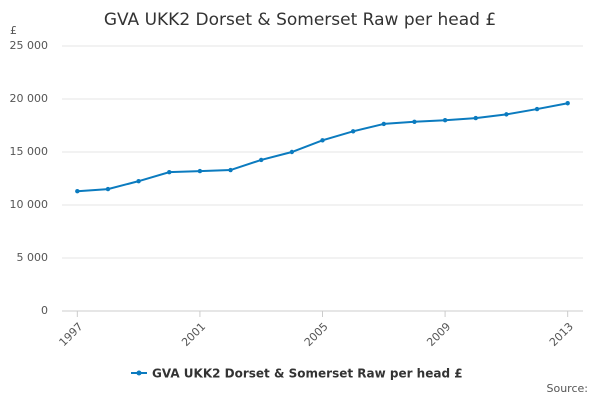 The width and height of the screenshot is (600, 400). Describe the element at coordinates (29, 204) in the screenshot. I see `y-tick-label: 10 000` at that location.